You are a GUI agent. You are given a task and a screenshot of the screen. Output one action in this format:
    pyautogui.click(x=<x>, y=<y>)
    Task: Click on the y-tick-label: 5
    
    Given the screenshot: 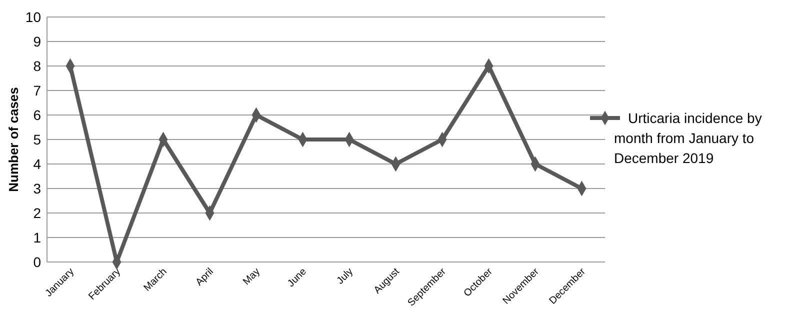 What is the action you would take?
    pyautogui.click(x=37, y=139)
    